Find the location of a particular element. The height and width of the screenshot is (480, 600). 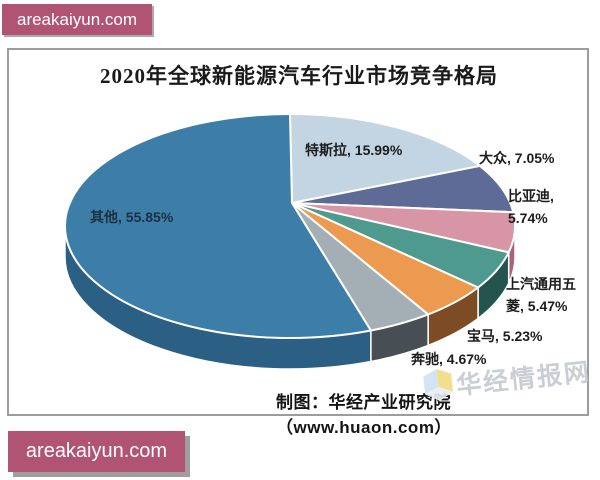

pie-slice-tesla is located at coordinates (385, 158).